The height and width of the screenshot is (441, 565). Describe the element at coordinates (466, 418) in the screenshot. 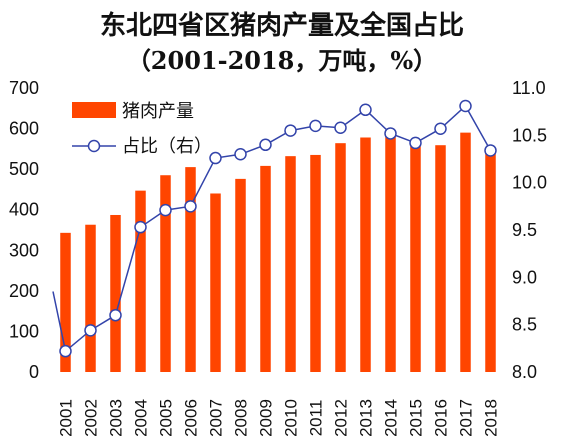

I see `x-tick-label: 2017` at that location.